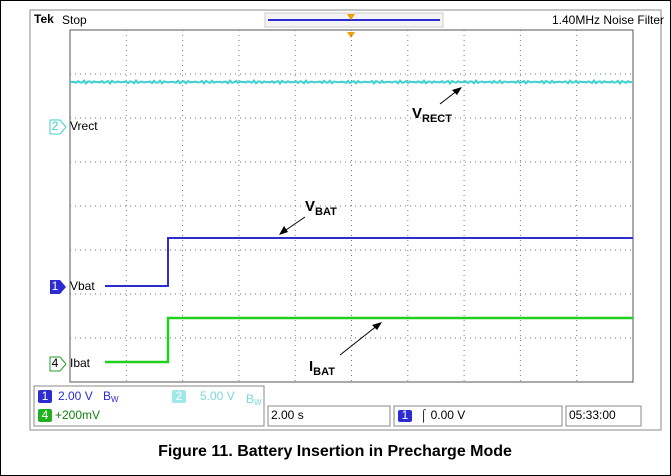  I want to click on ch1-label: Vbat, so click(82, 286).